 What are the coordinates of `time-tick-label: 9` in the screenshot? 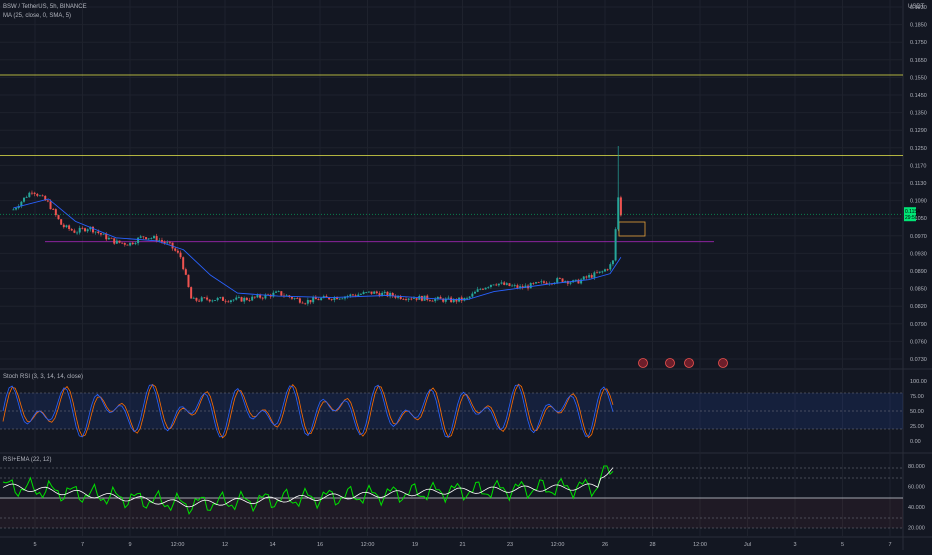 It's located at (129, 545).